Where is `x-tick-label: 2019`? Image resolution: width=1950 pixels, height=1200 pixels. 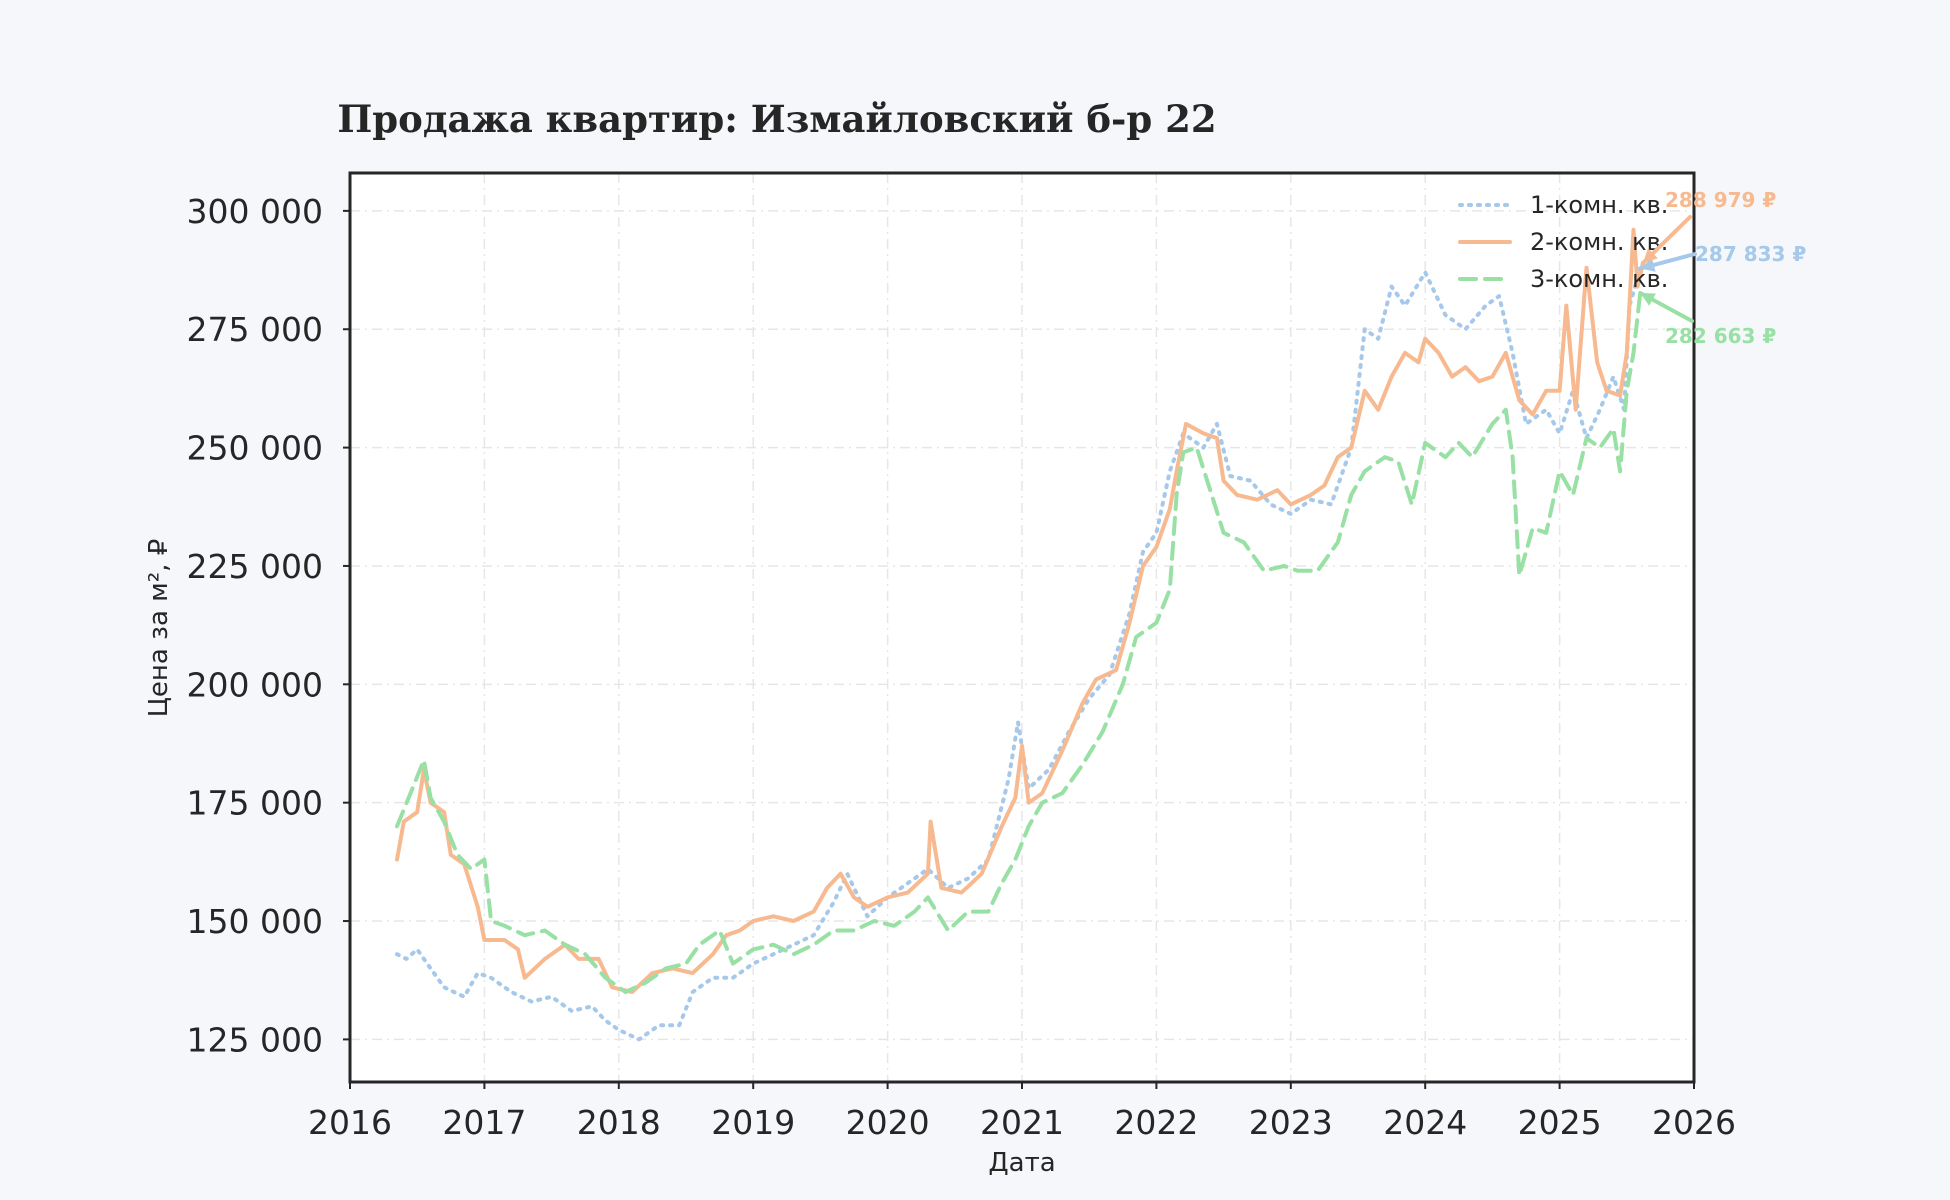
x-tick-label: 2019 is located at coordinates (753, 1122).